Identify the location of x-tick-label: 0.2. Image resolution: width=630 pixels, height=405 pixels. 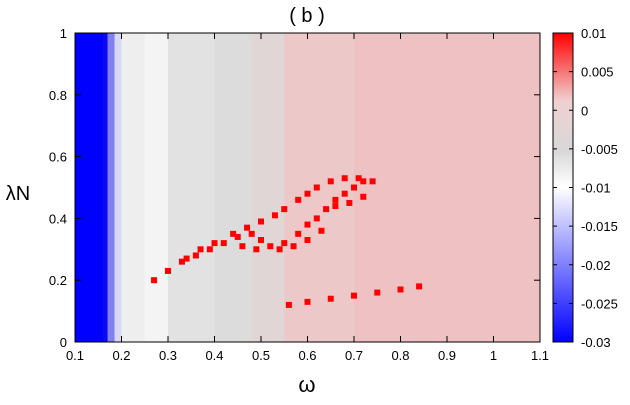
(121, 355).